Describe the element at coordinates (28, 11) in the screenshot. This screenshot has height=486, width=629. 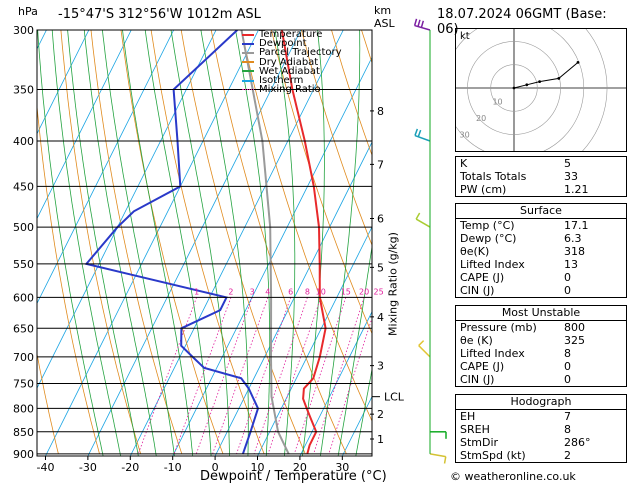
I see `hpa-label: hPa` at that location.